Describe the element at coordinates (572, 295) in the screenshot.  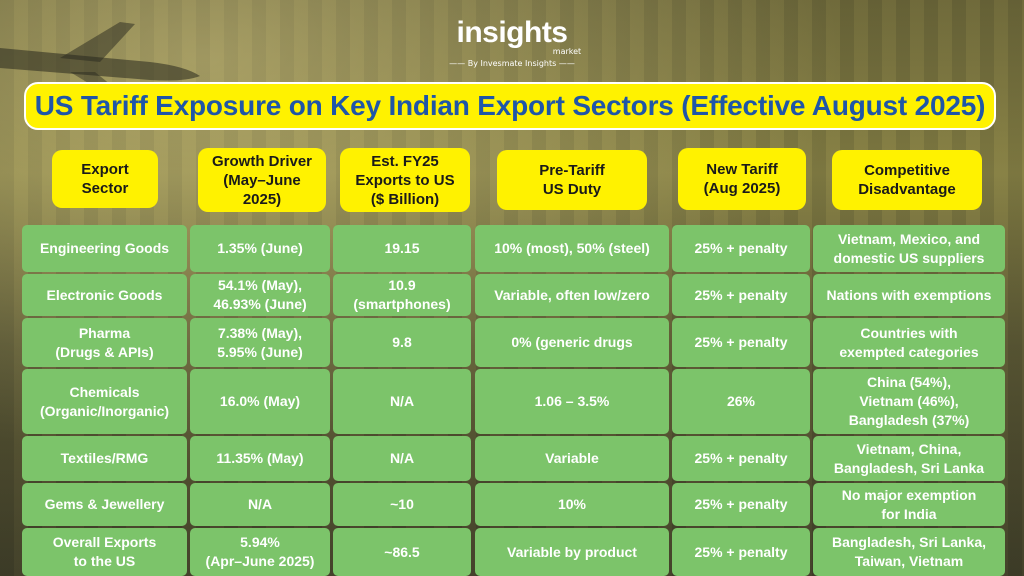
I see `table-cell: Variable, often low/zero` at that location.